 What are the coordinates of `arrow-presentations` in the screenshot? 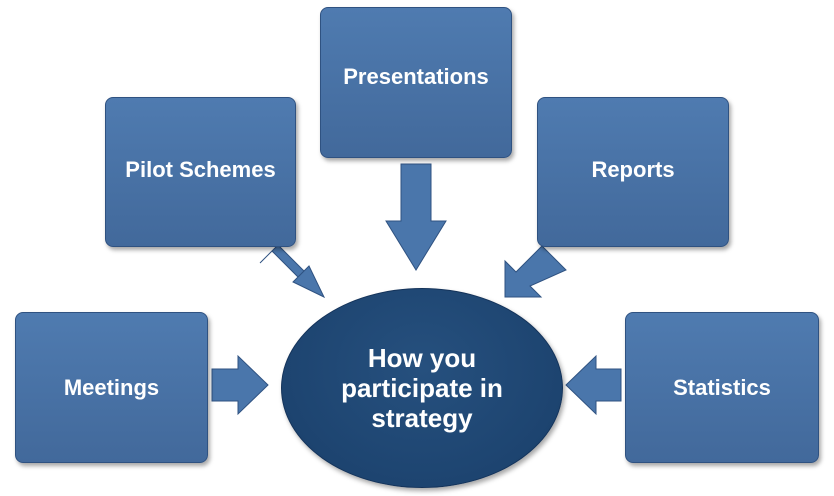 It's located at (416, 217).